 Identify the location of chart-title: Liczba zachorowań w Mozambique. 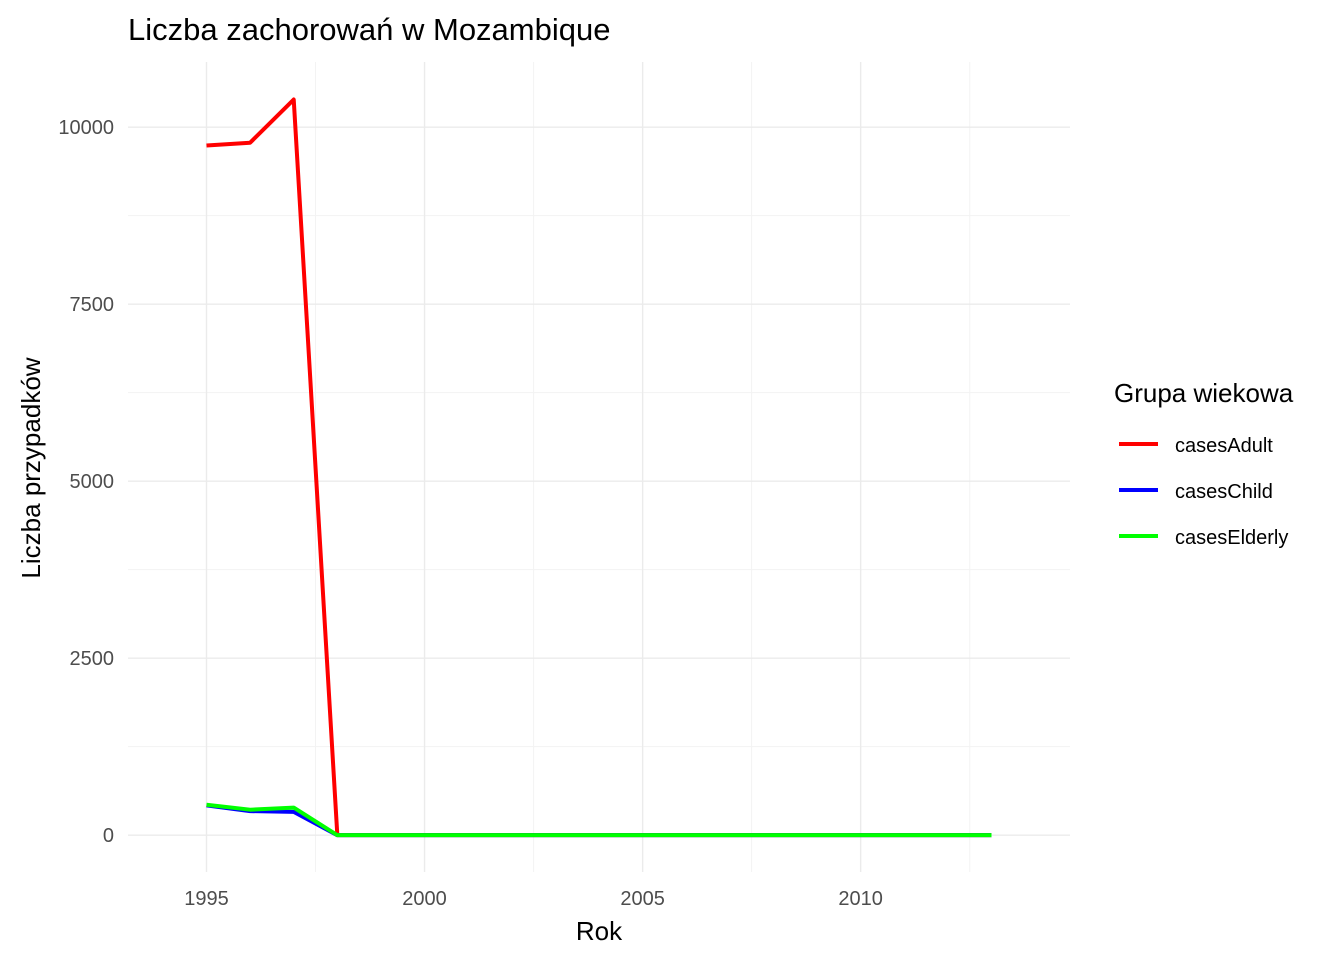
(369, 29).